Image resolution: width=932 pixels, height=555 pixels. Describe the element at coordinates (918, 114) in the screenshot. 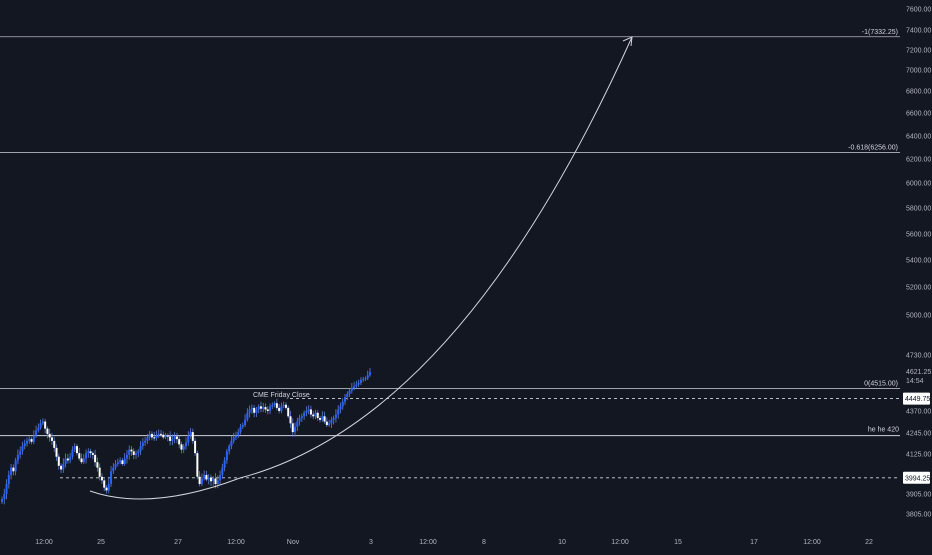

I see `price-tick-label: 6600.00` at that location.